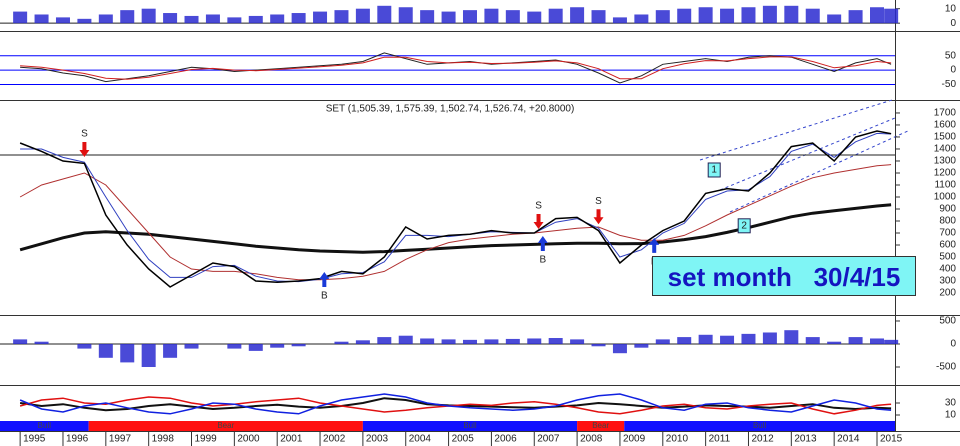 The width and height of the screenshot is (960, 446). I want to click on y-tick-label: 1300, so click(945, 161).